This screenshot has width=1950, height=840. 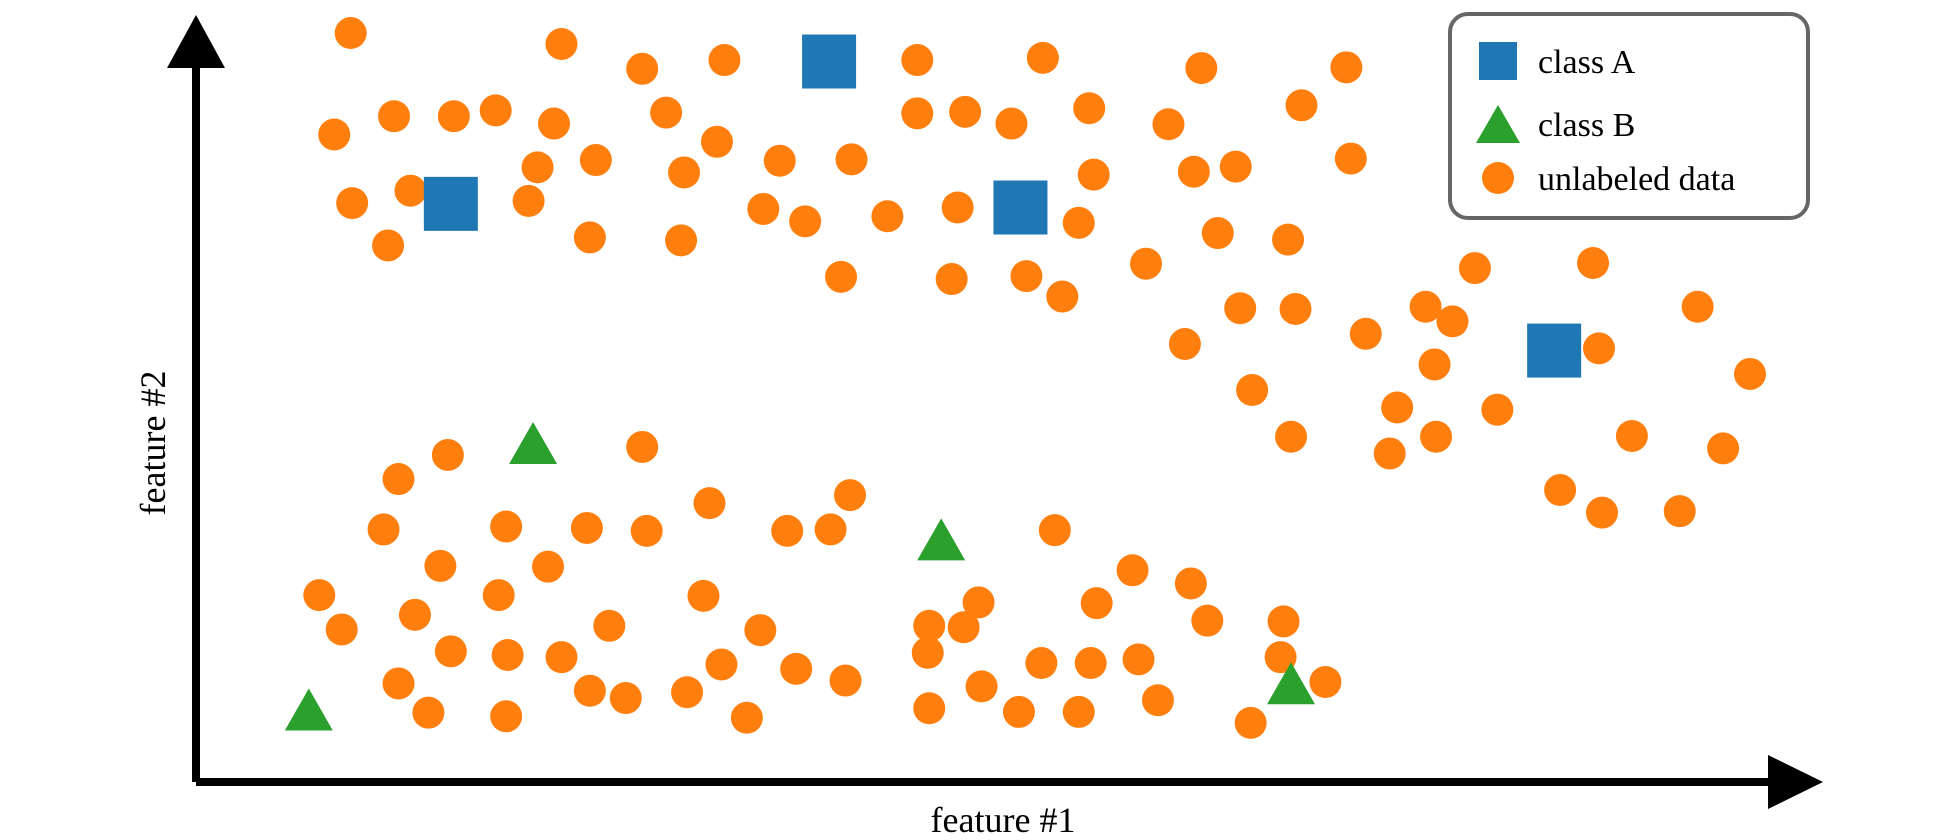 I want to click on legend-box, so click(x=1629, y=116).